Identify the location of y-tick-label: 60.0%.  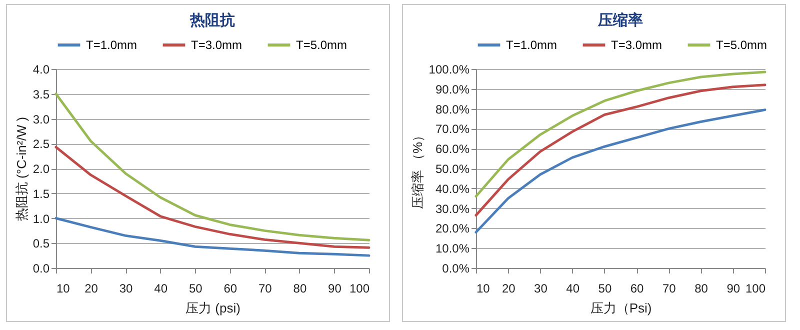
(452, 149).